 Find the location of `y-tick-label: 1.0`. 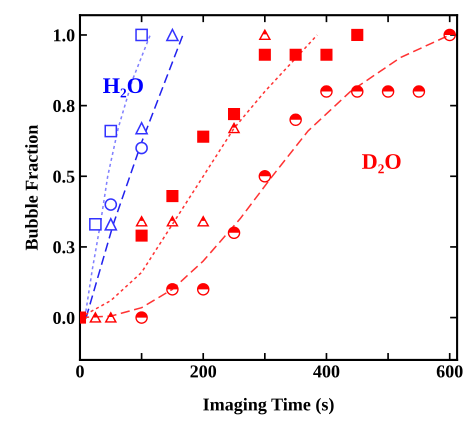

y-tick-label: 1.0 is located at coordinates (64, 35).